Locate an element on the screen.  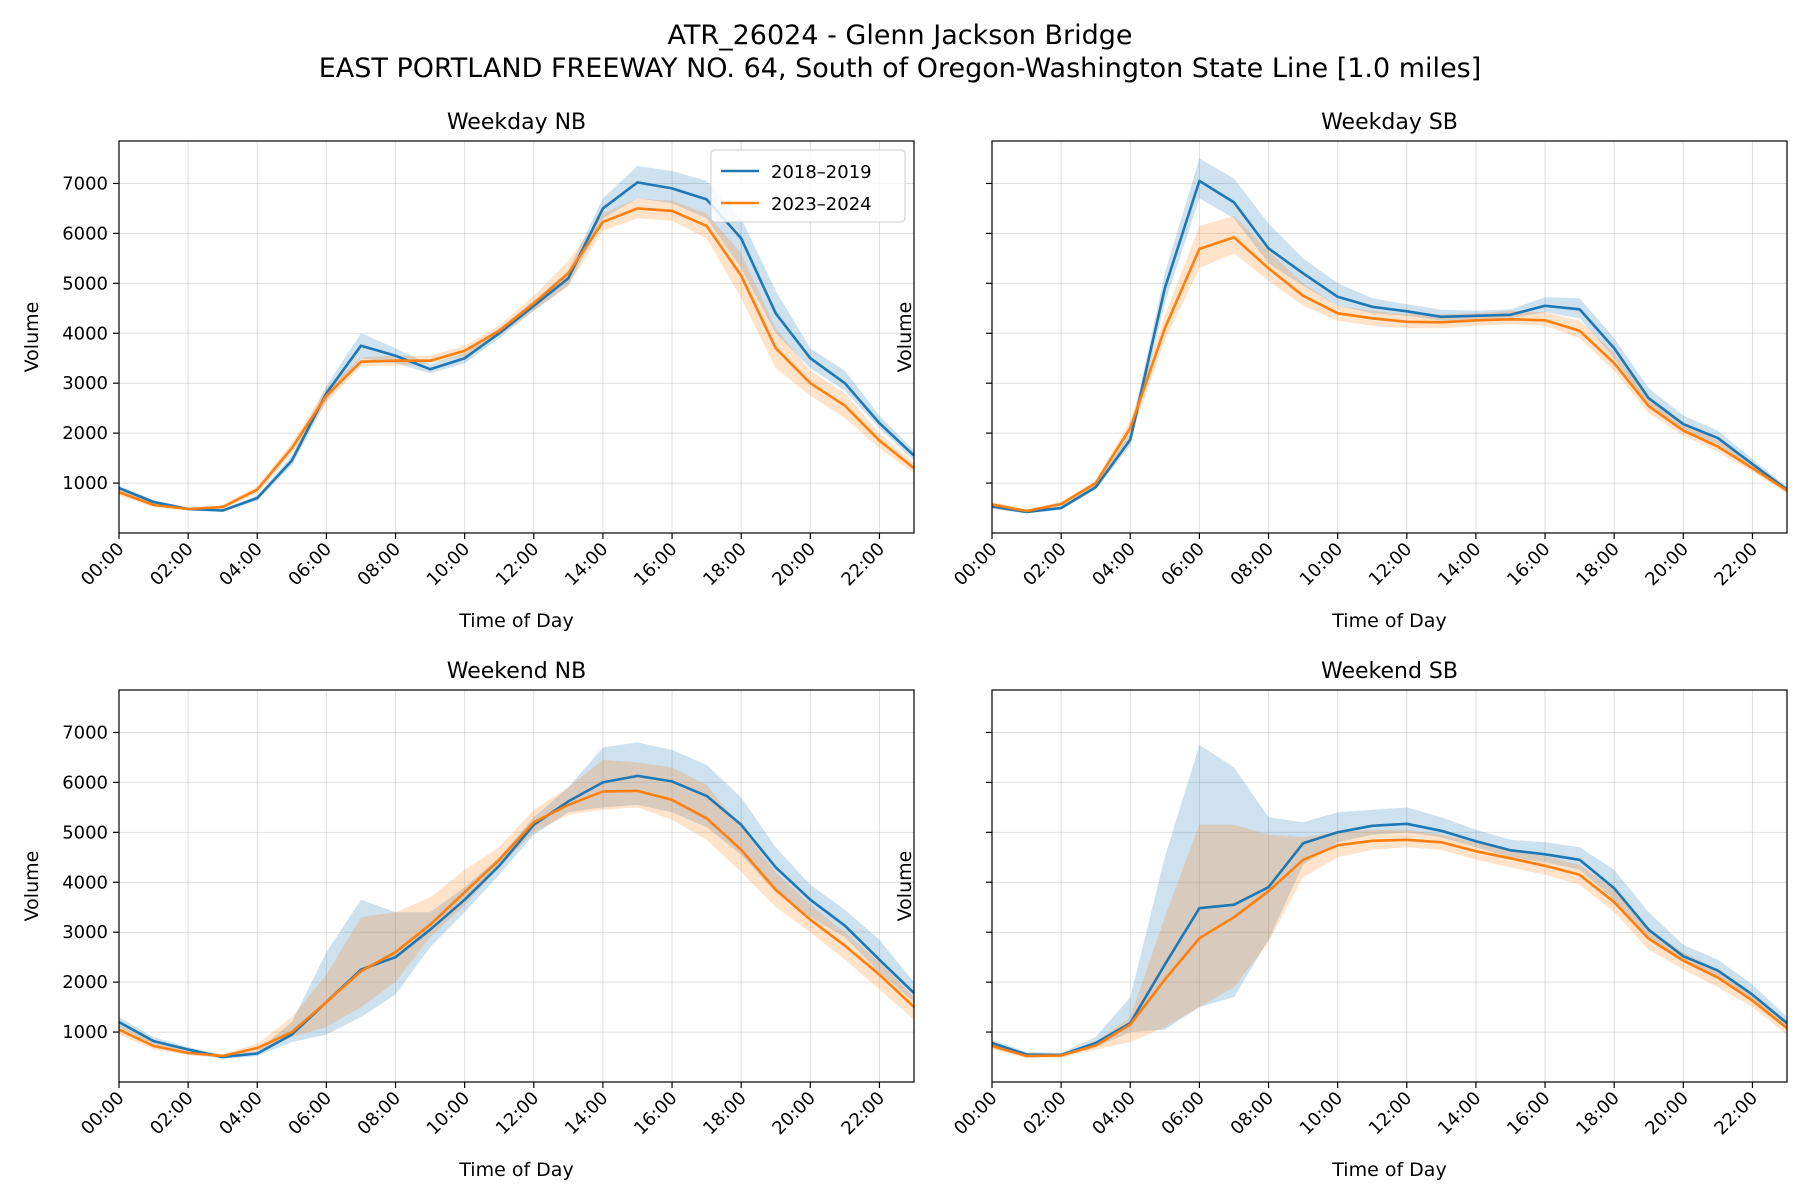
legend-box is located at coordinates (808, 186).